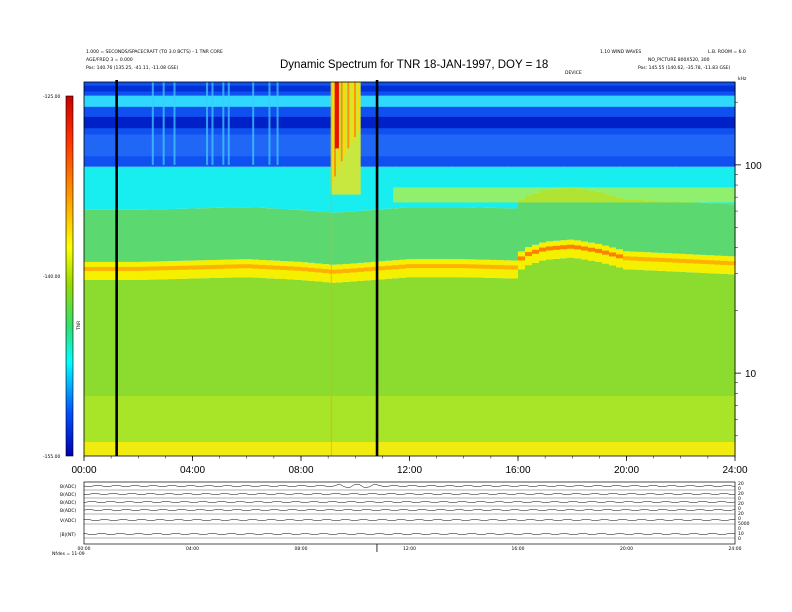  I want to click on bottom-right-tick: 0, so click(739, 539).